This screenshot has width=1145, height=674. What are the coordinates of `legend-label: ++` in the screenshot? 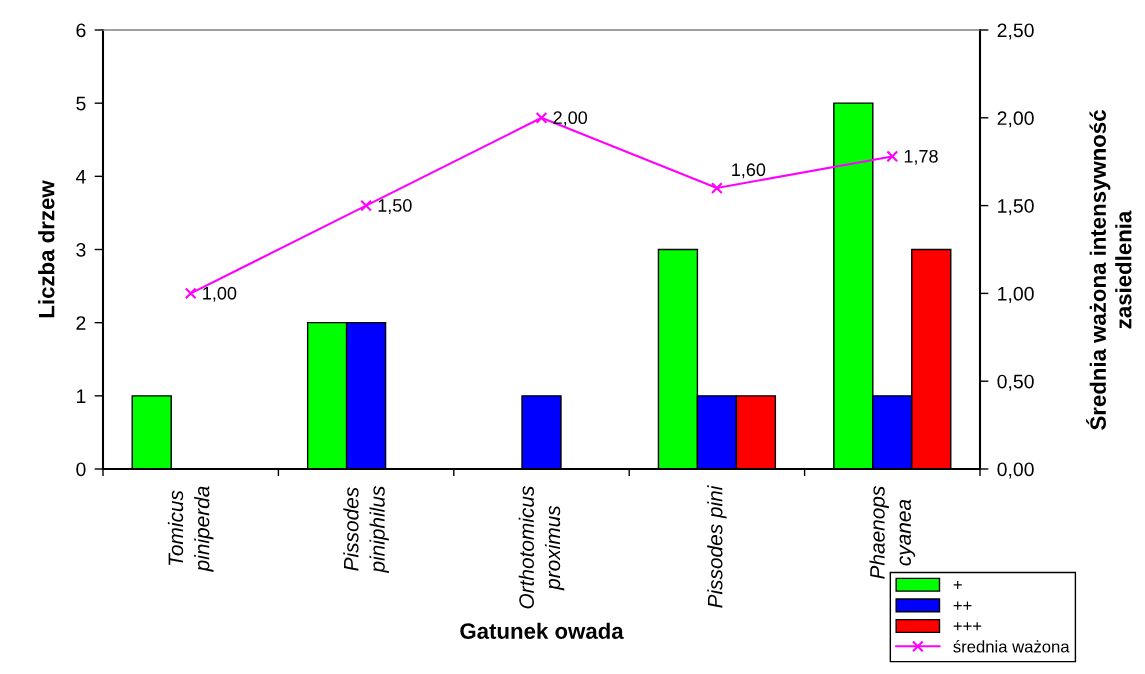 It's located at (962, 605).